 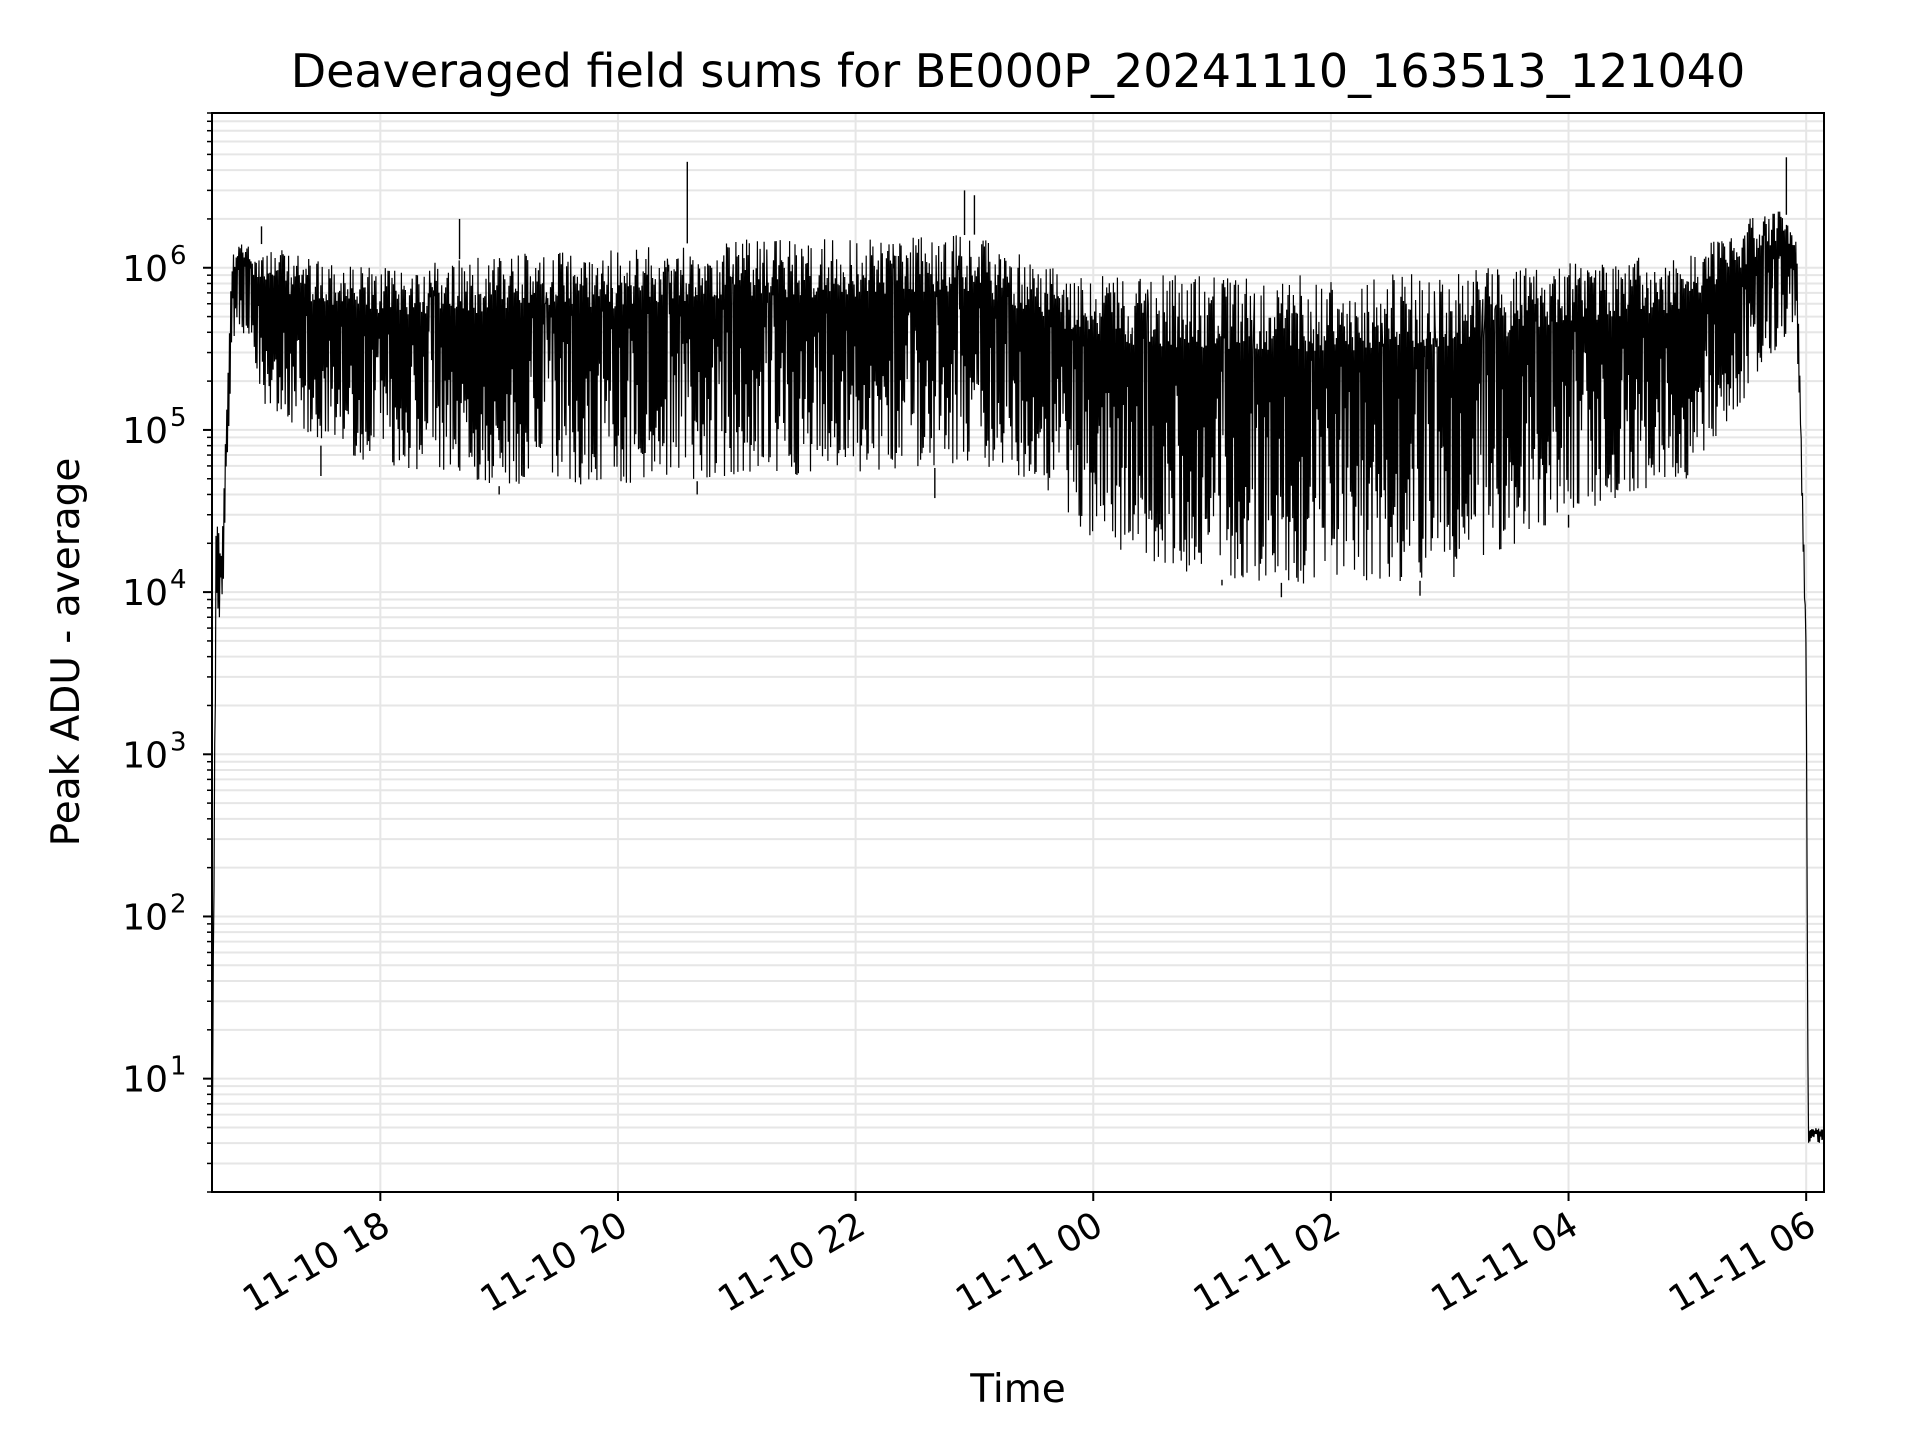 I want to click on y-tick-exponent: 4, so click(x=178, y=580).